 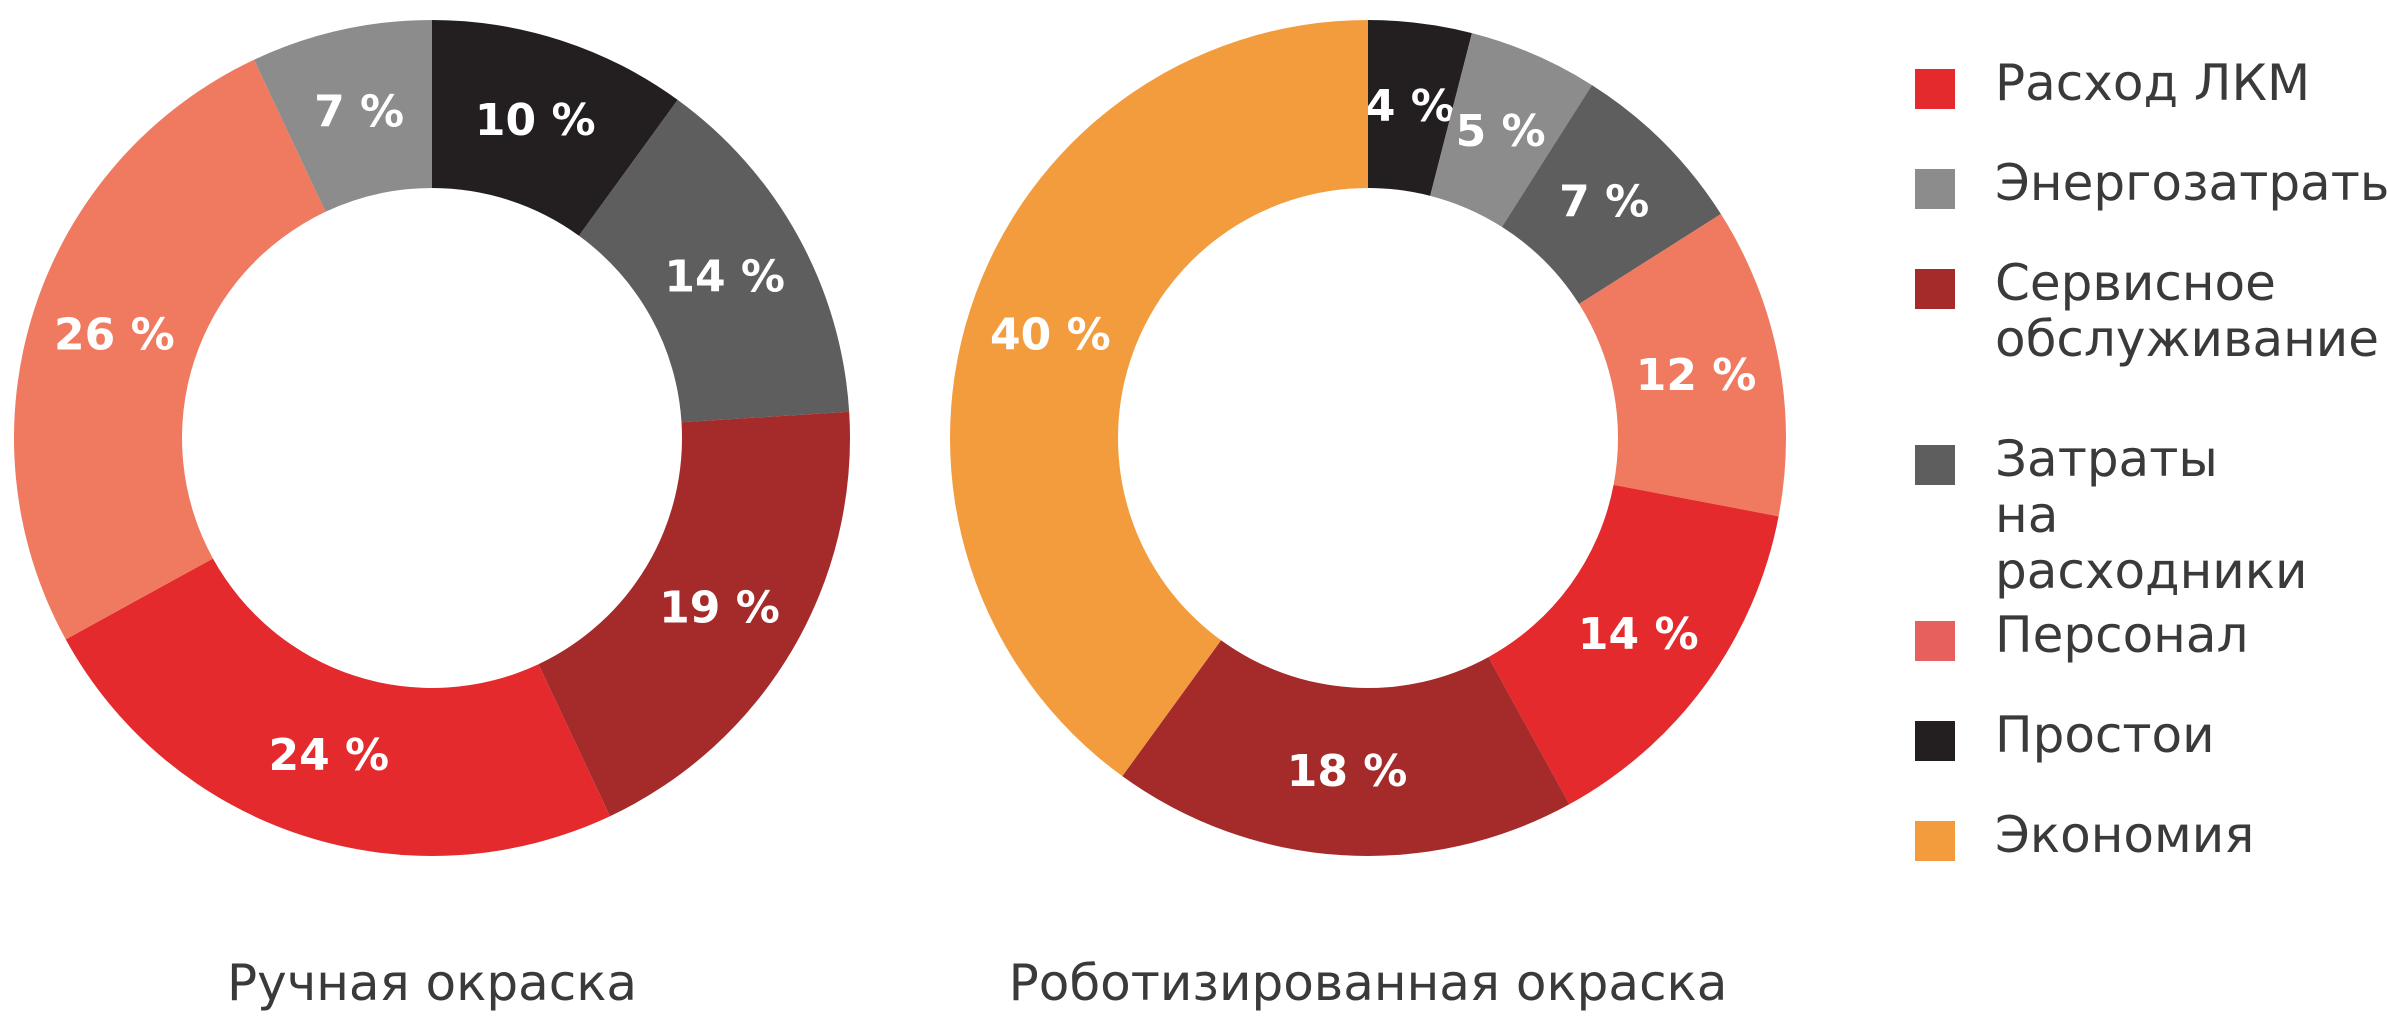 What do you see at coordinates (114, 334) in the screenshot?
I see `slice-label-0-4: 26 %` at bounding box center [114, 334].